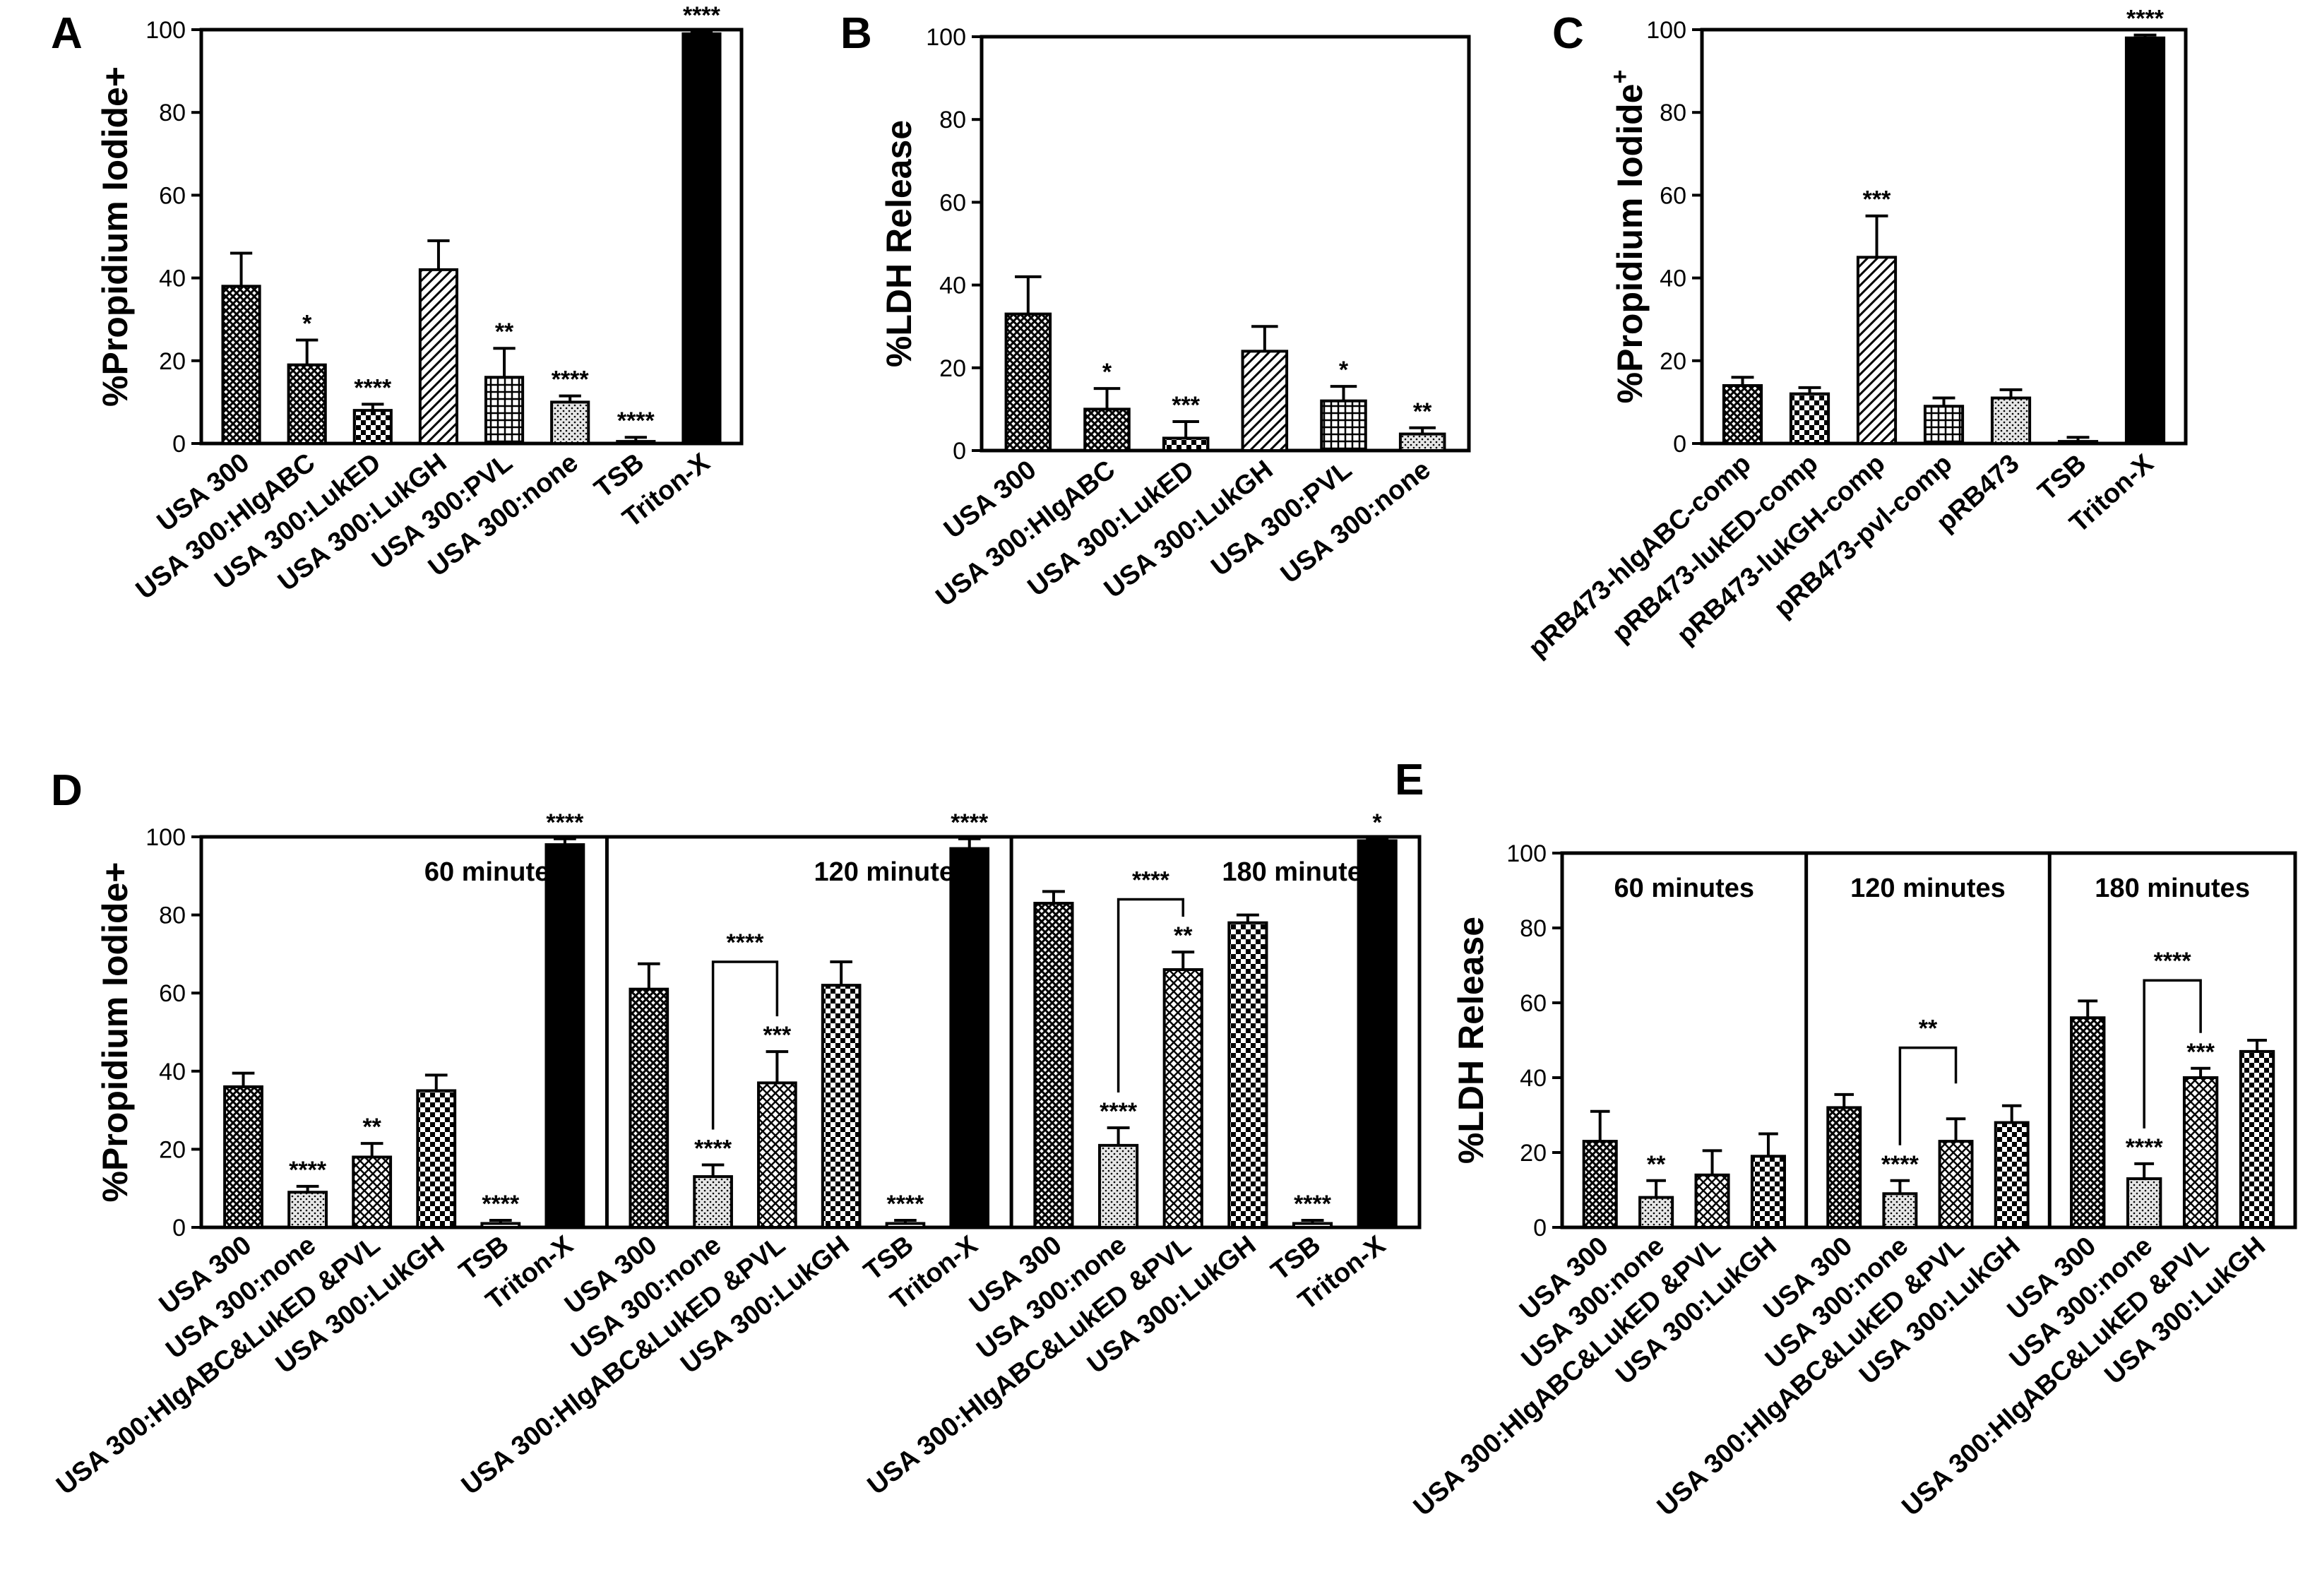 Image resolution: width=2310 pixels, height=1596 pixels. Describe the element at coordinates (1299, 872) in the screenshot. I see `segment-title: 180 minutes` at that location.